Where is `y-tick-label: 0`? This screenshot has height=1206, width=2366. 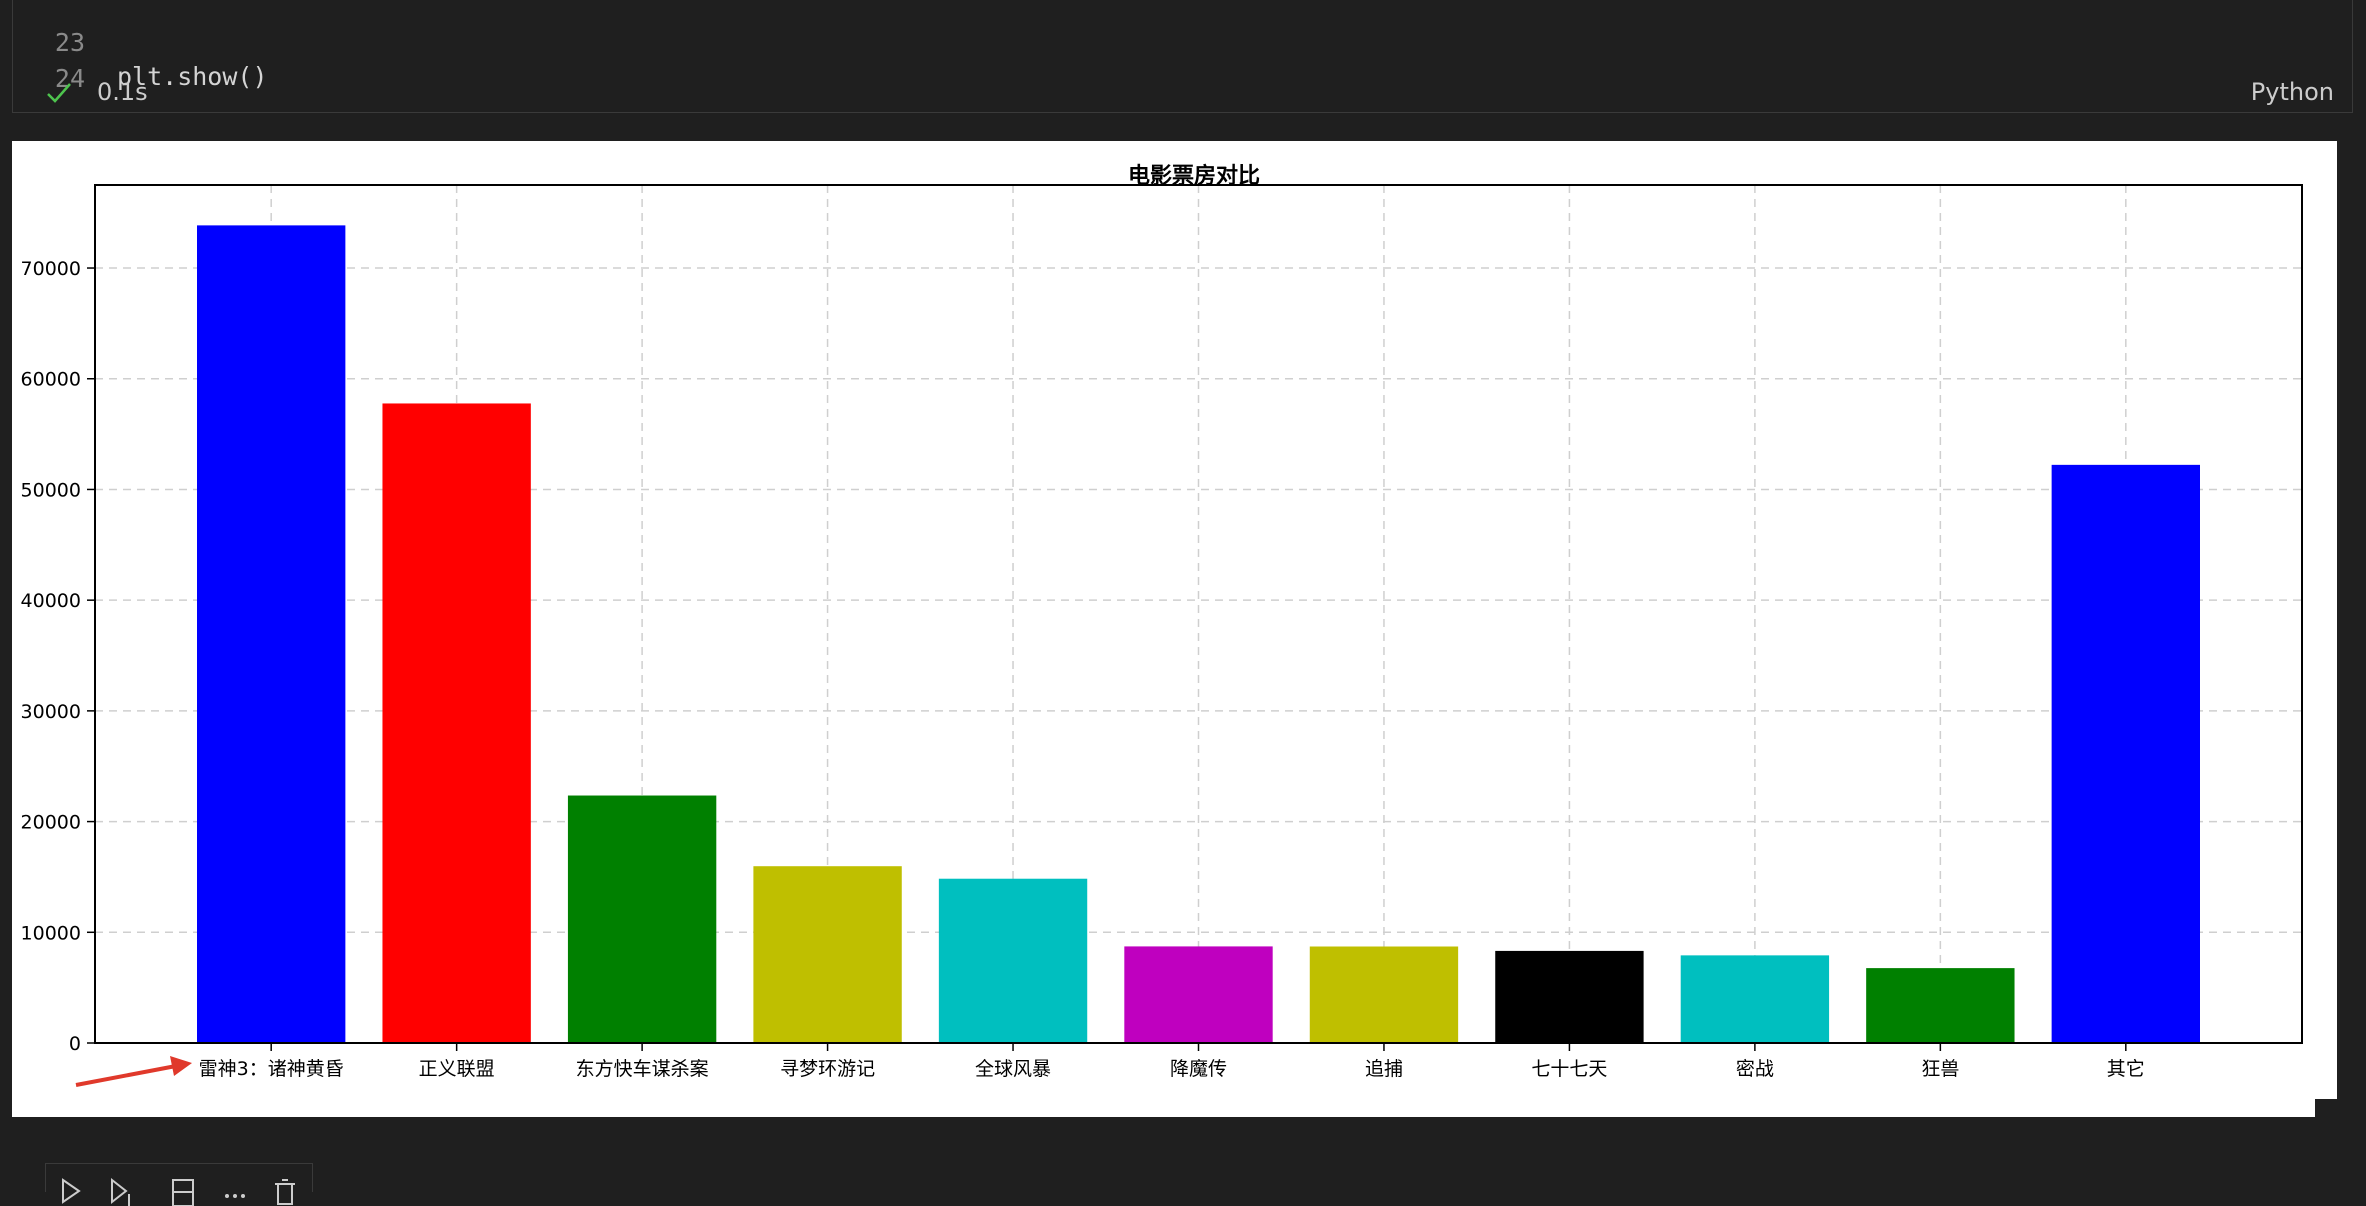 y-tick-label: 0 is located at coordinates (75, 1044).